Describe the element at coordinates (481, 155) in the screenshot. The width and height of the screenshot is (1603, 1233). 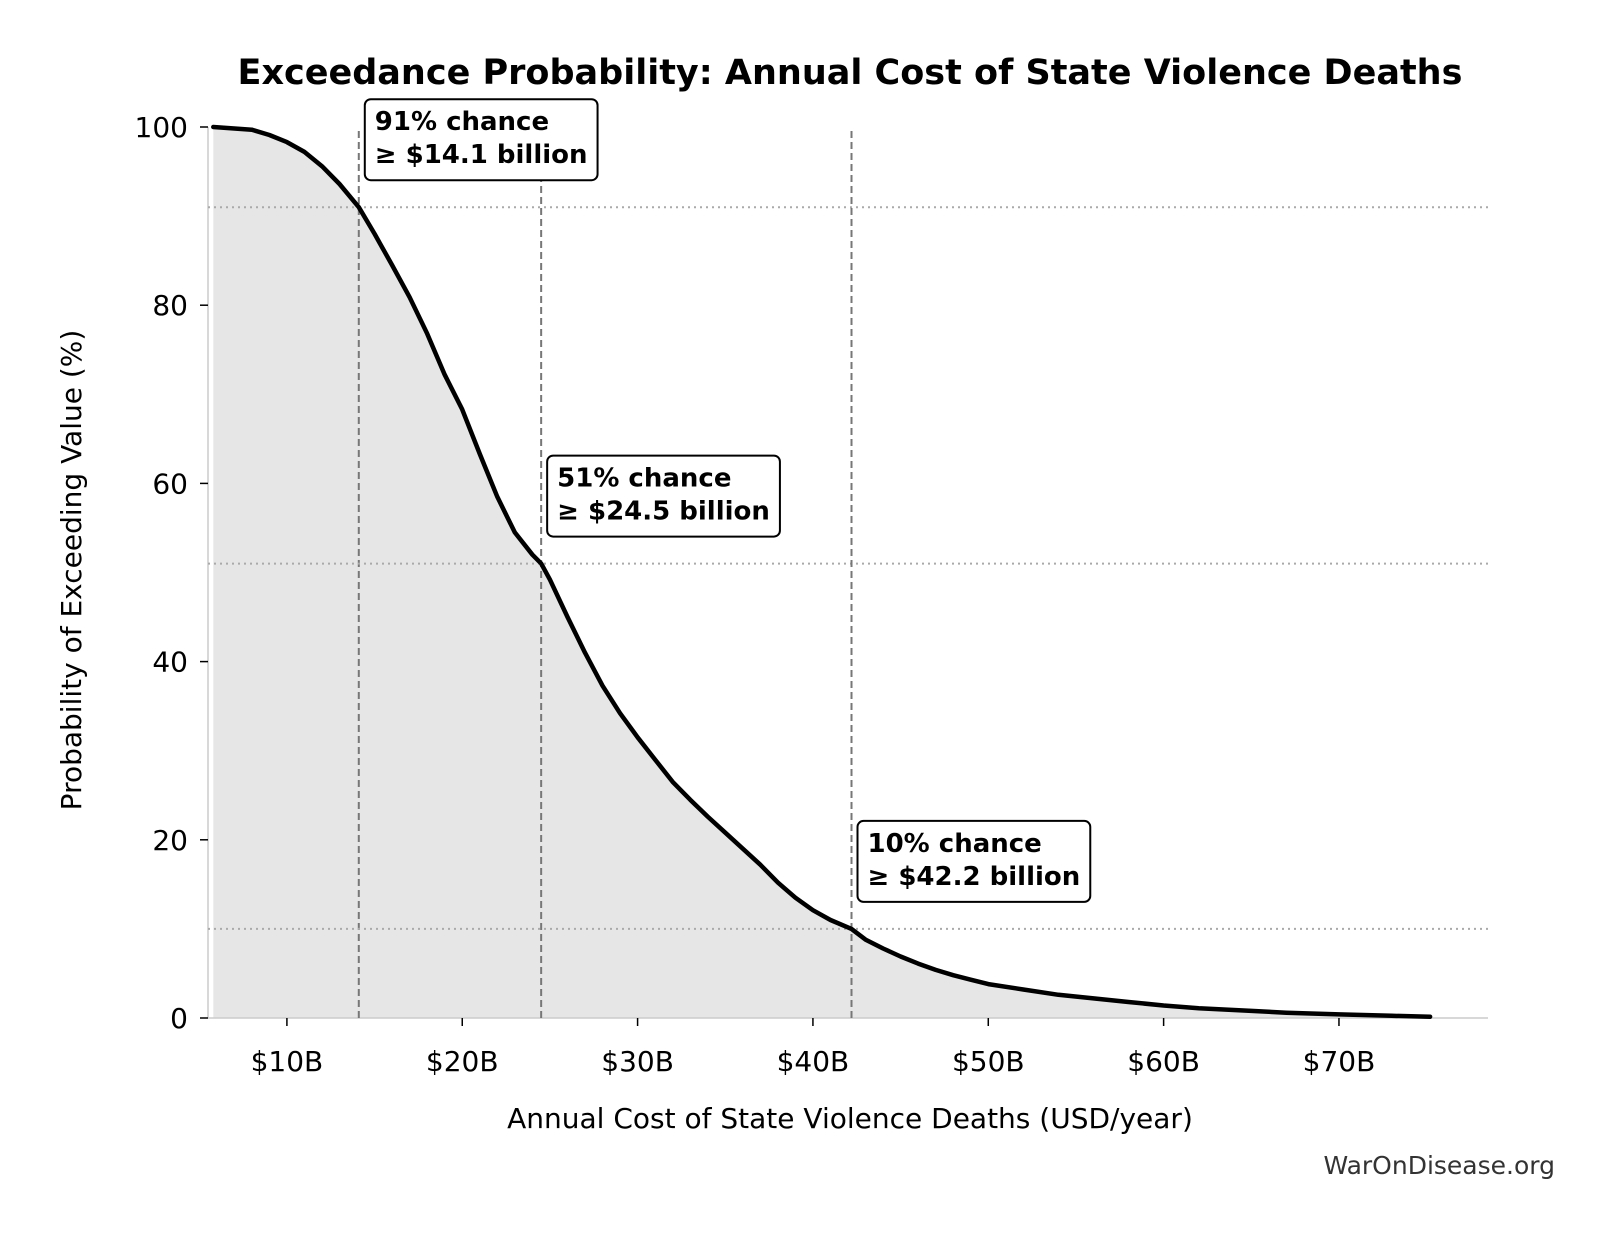
I see `annotation-line2: ≥ $14.1 billion` at that location.